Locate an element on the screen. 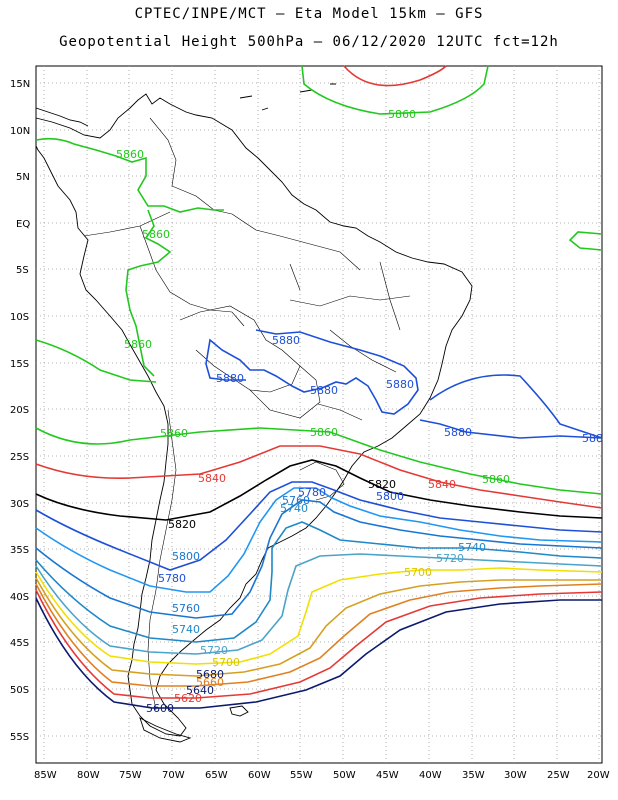  label-5780-center: 5780 is located at coordinates (312, 492).